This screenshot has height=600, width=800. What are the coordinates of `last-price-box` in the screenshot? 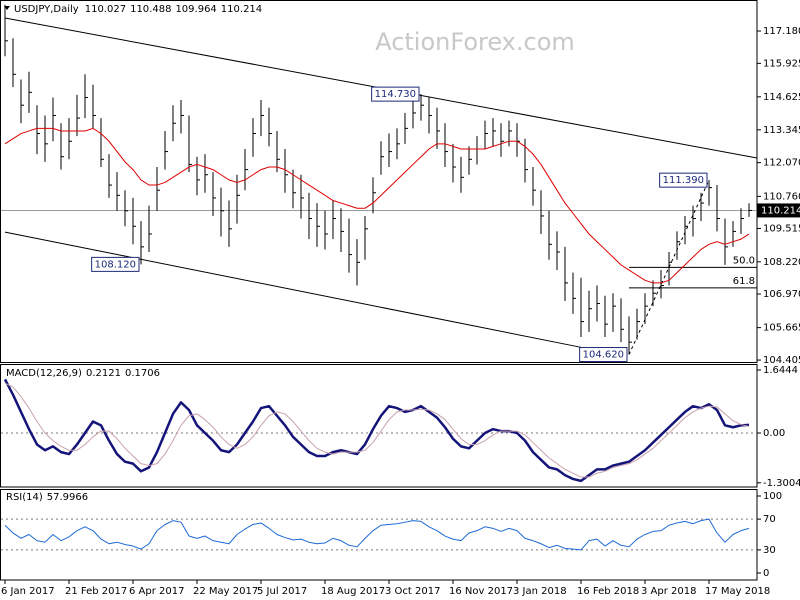 It's located at (778, 210).